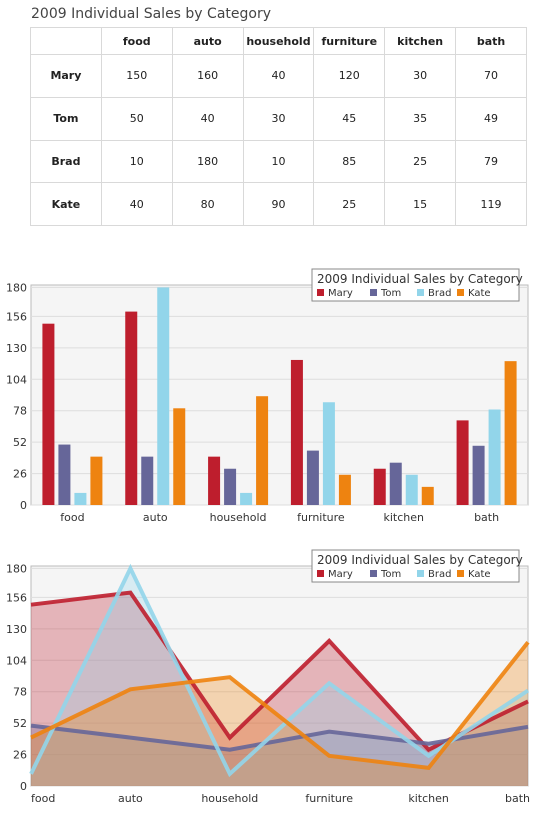 The image size is (543, 815). I want to click on column-header: furniture, so click(349, 41).